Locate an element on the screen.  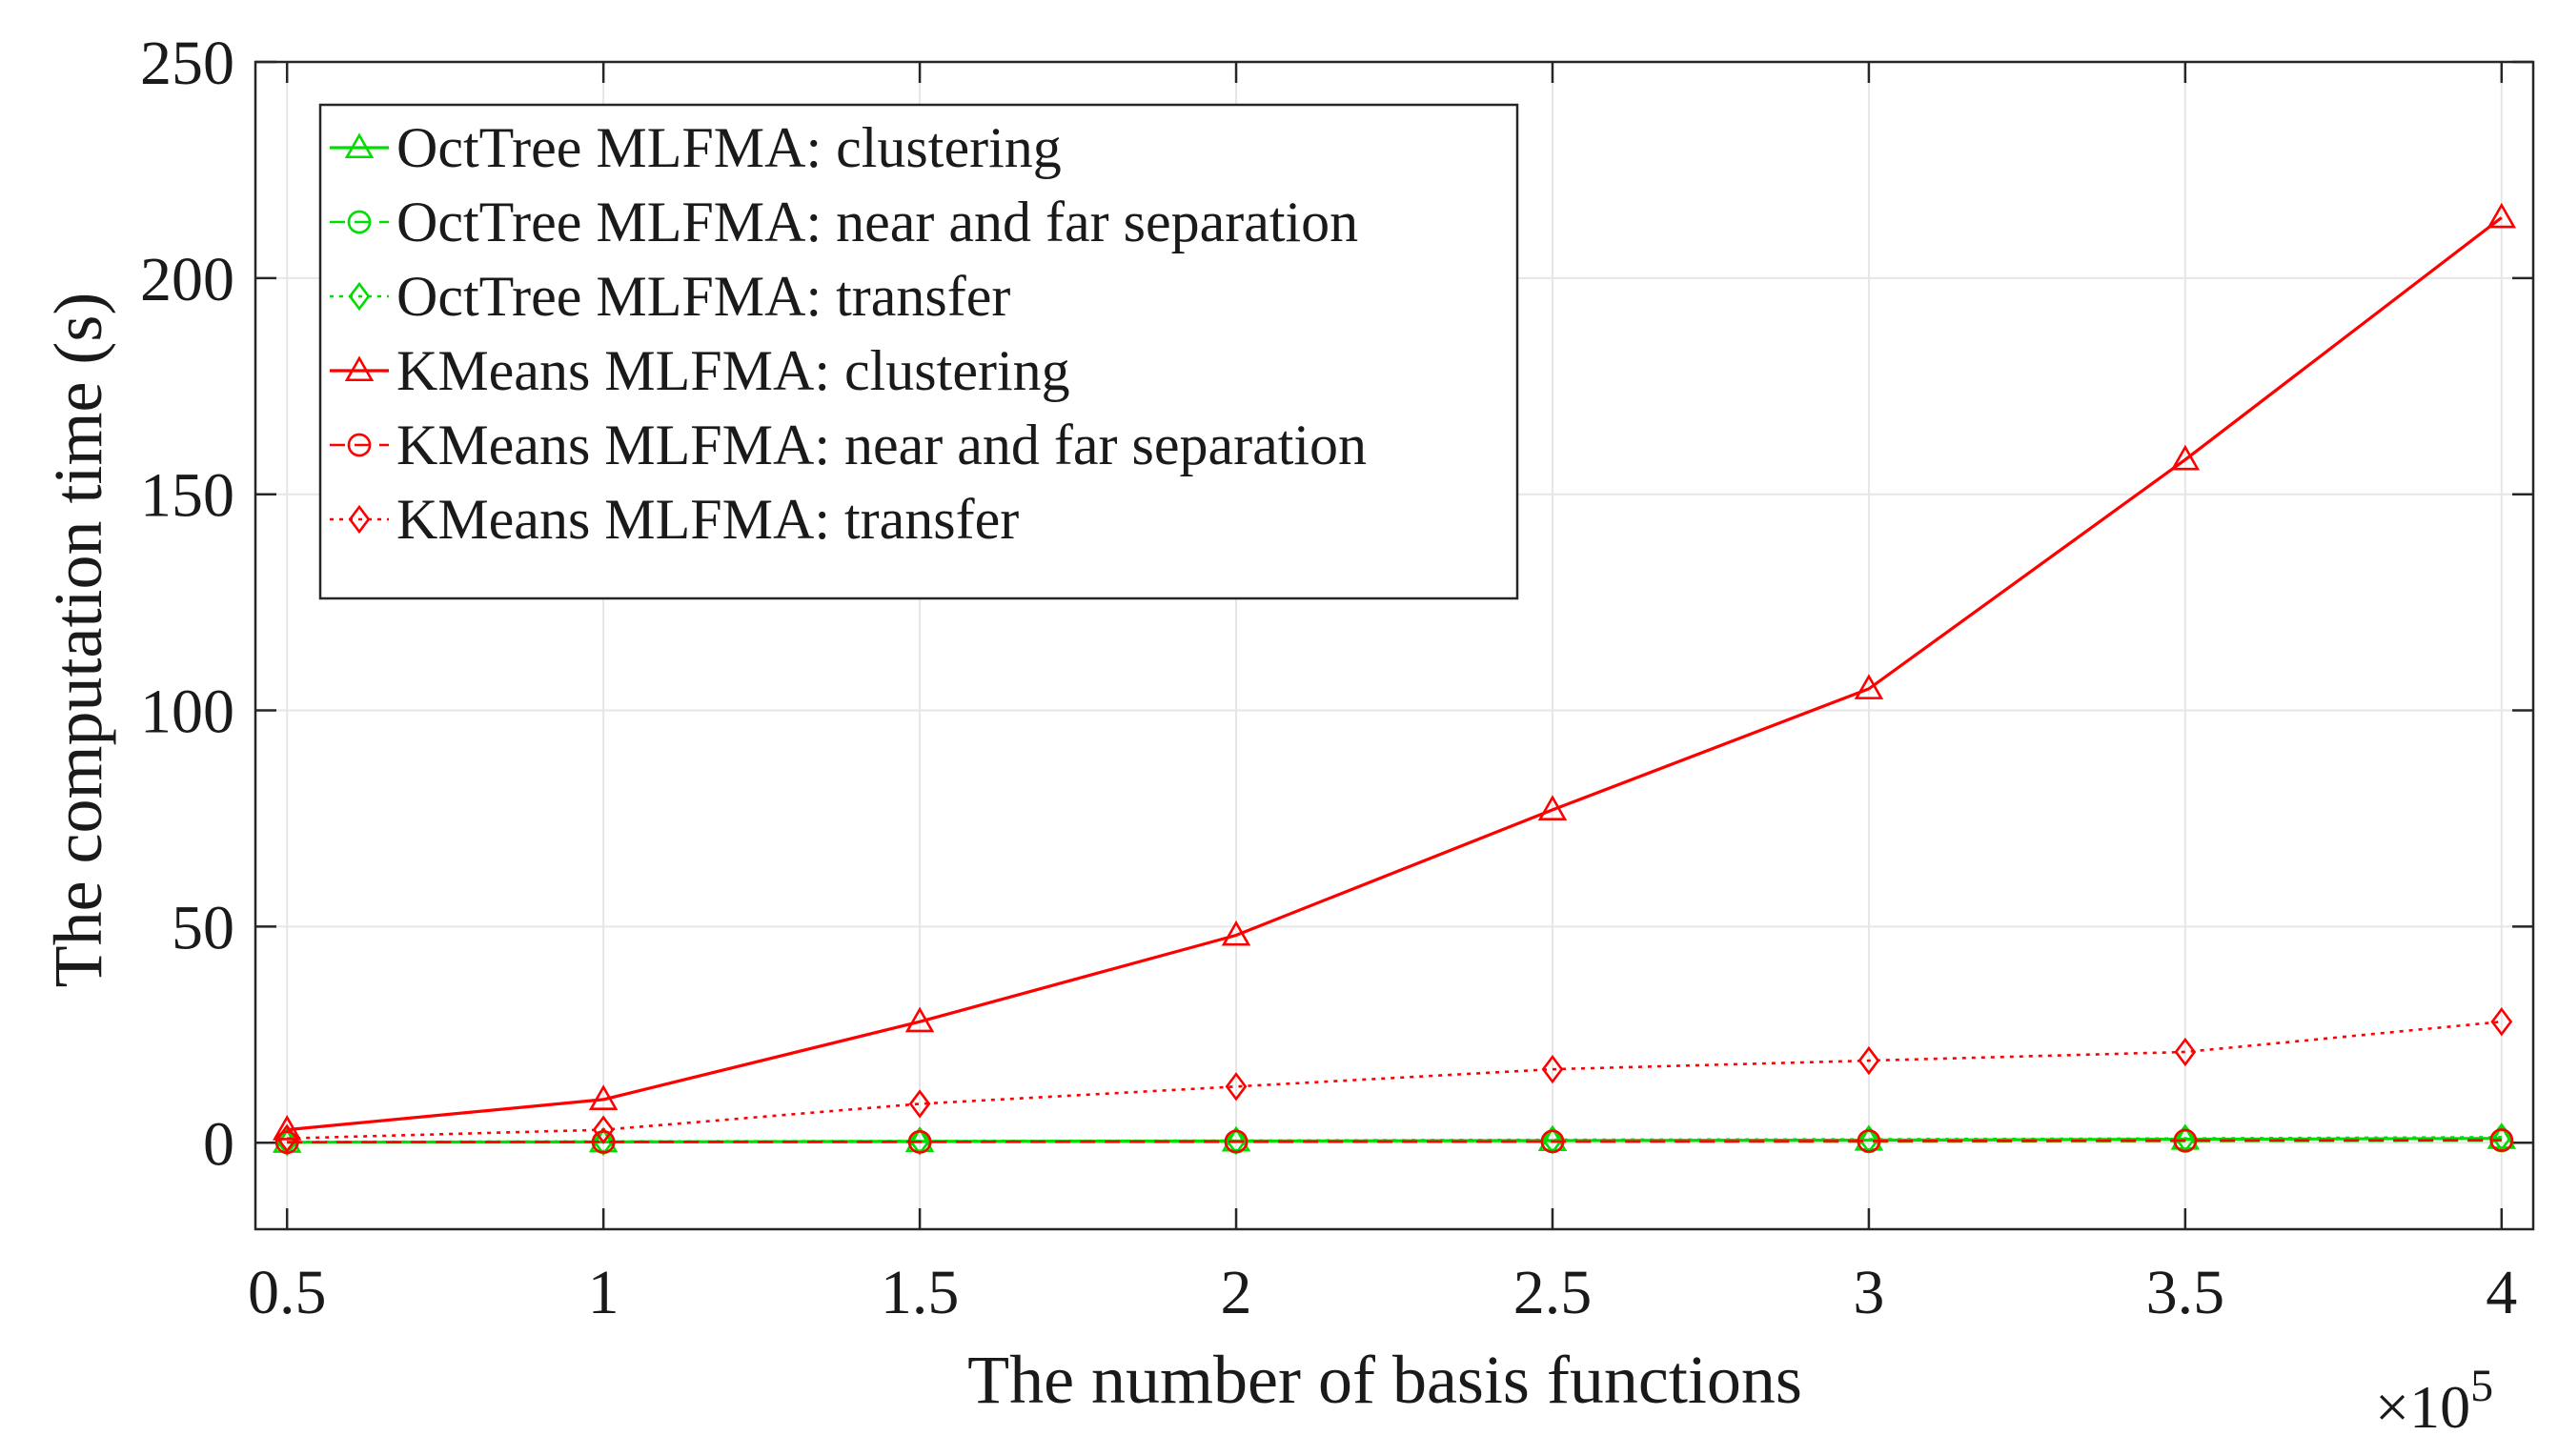
legend-entry: KMeans MLFMA: clustering is located at coordinates (700, 371).